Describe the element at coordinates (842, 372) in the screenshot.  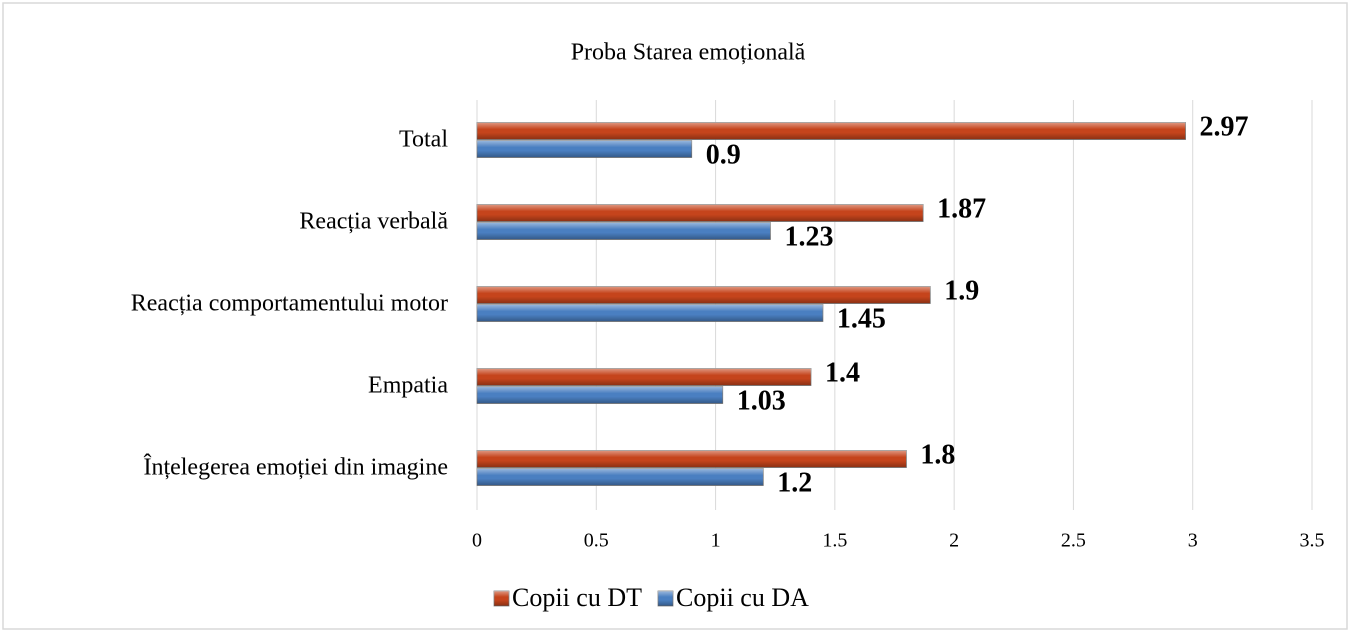
I see `data-label: 1.4` at that location.